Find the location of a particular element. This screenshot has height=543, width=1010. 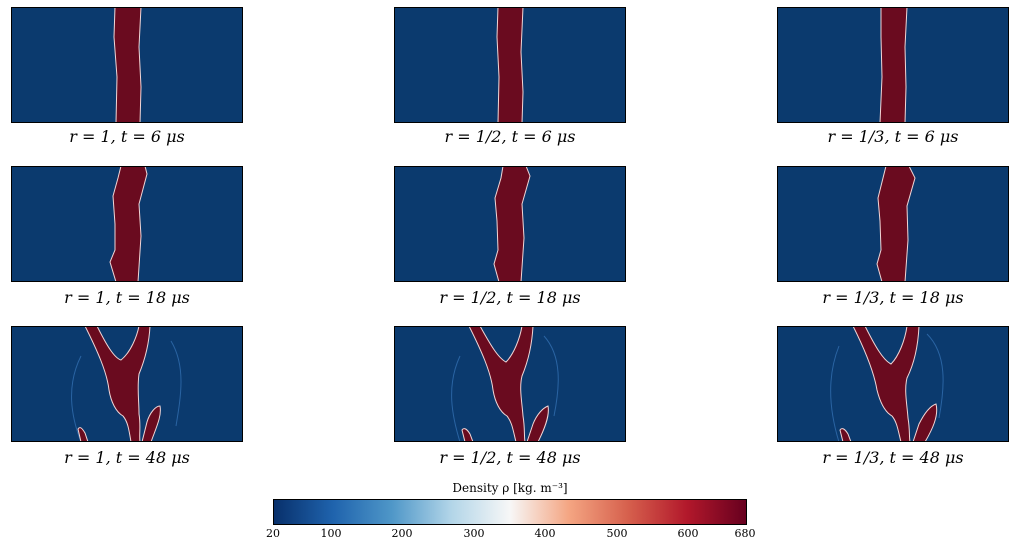

colorbar-tick-label: 400 is located at coordinates (545, 533).